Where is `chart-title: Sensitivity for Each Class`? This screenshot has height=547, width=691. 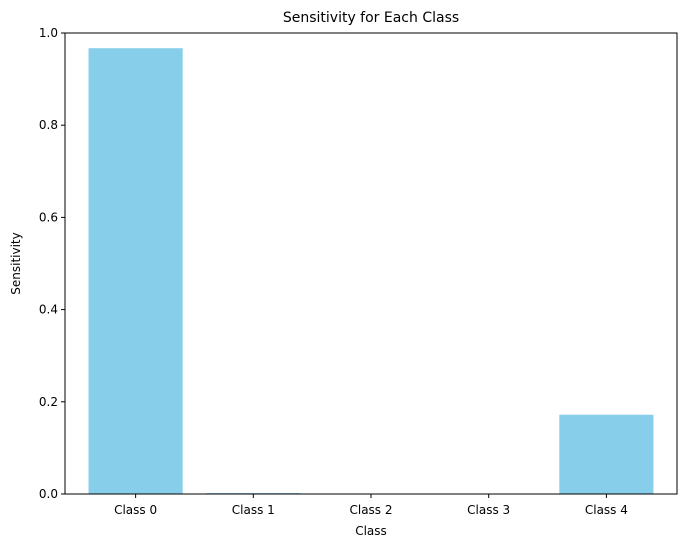 chart-title: Sensitivity for Each Class is located at coordinates (371, 18).